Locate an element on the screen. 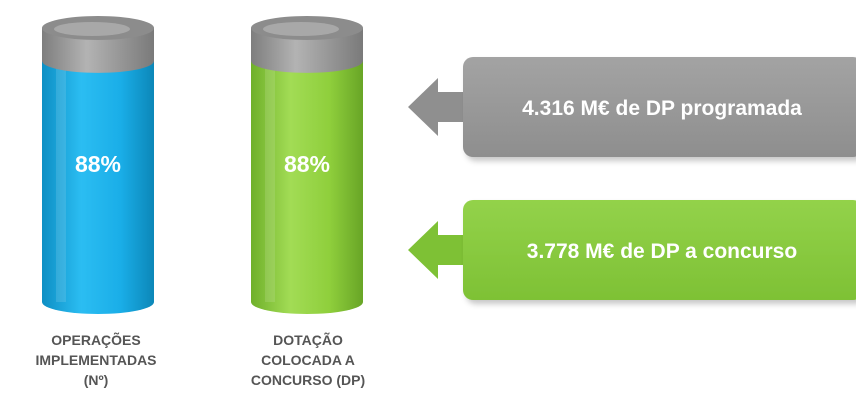  callout: 3.778 M€ de DP a concurso is located at coordinates (632, 250).